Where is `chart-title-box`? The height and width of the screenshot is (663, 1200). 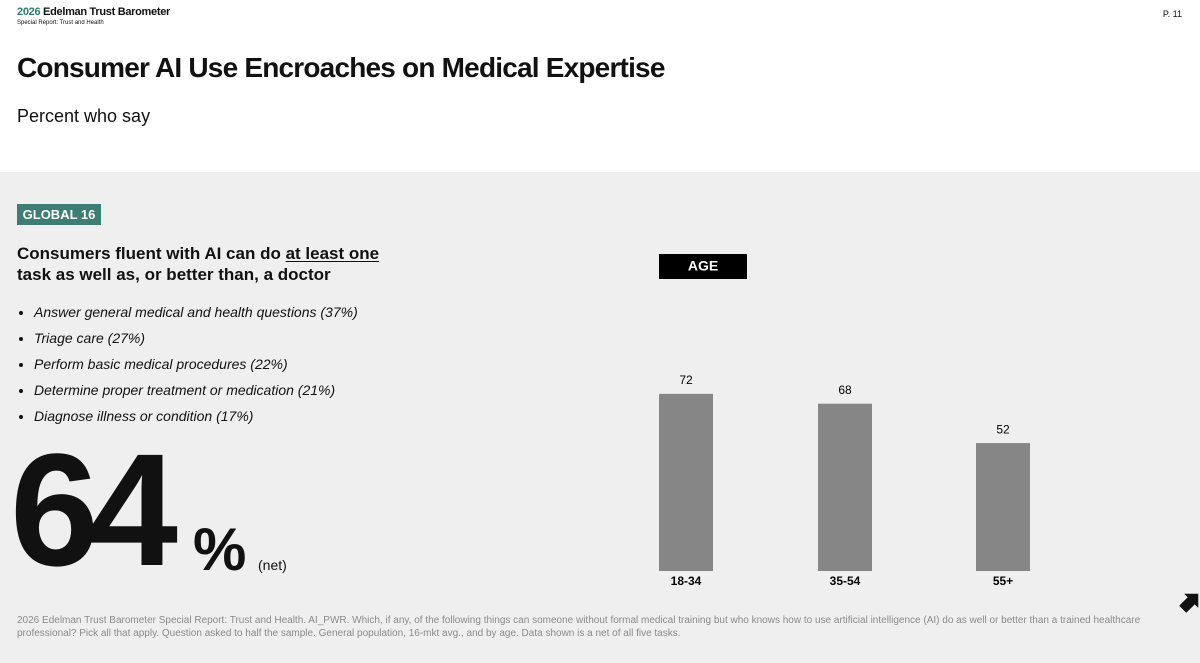 chart-title-box is located at coordinates (703, 266).